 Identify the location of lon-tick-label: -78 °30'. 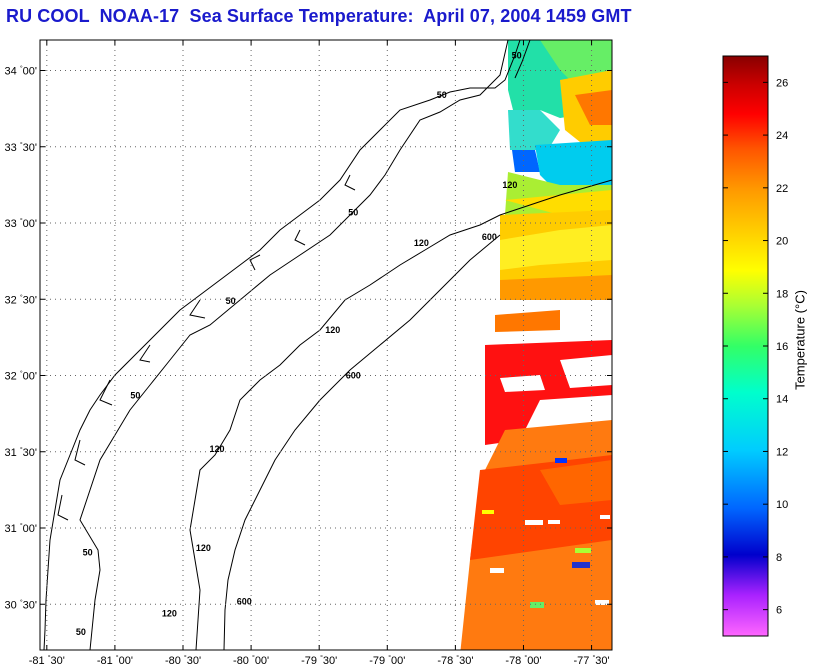
(455, 660).